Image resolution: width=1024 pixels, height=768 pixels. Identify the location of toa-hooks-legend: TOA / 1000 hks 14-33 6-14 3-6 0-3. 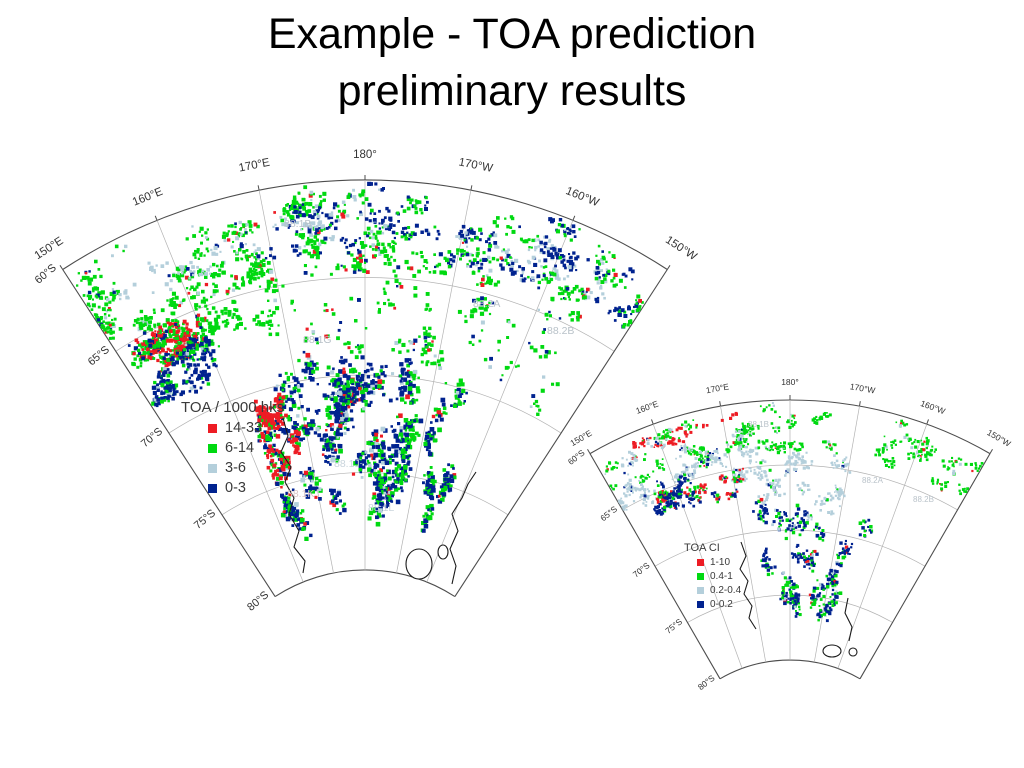
(232, 447).